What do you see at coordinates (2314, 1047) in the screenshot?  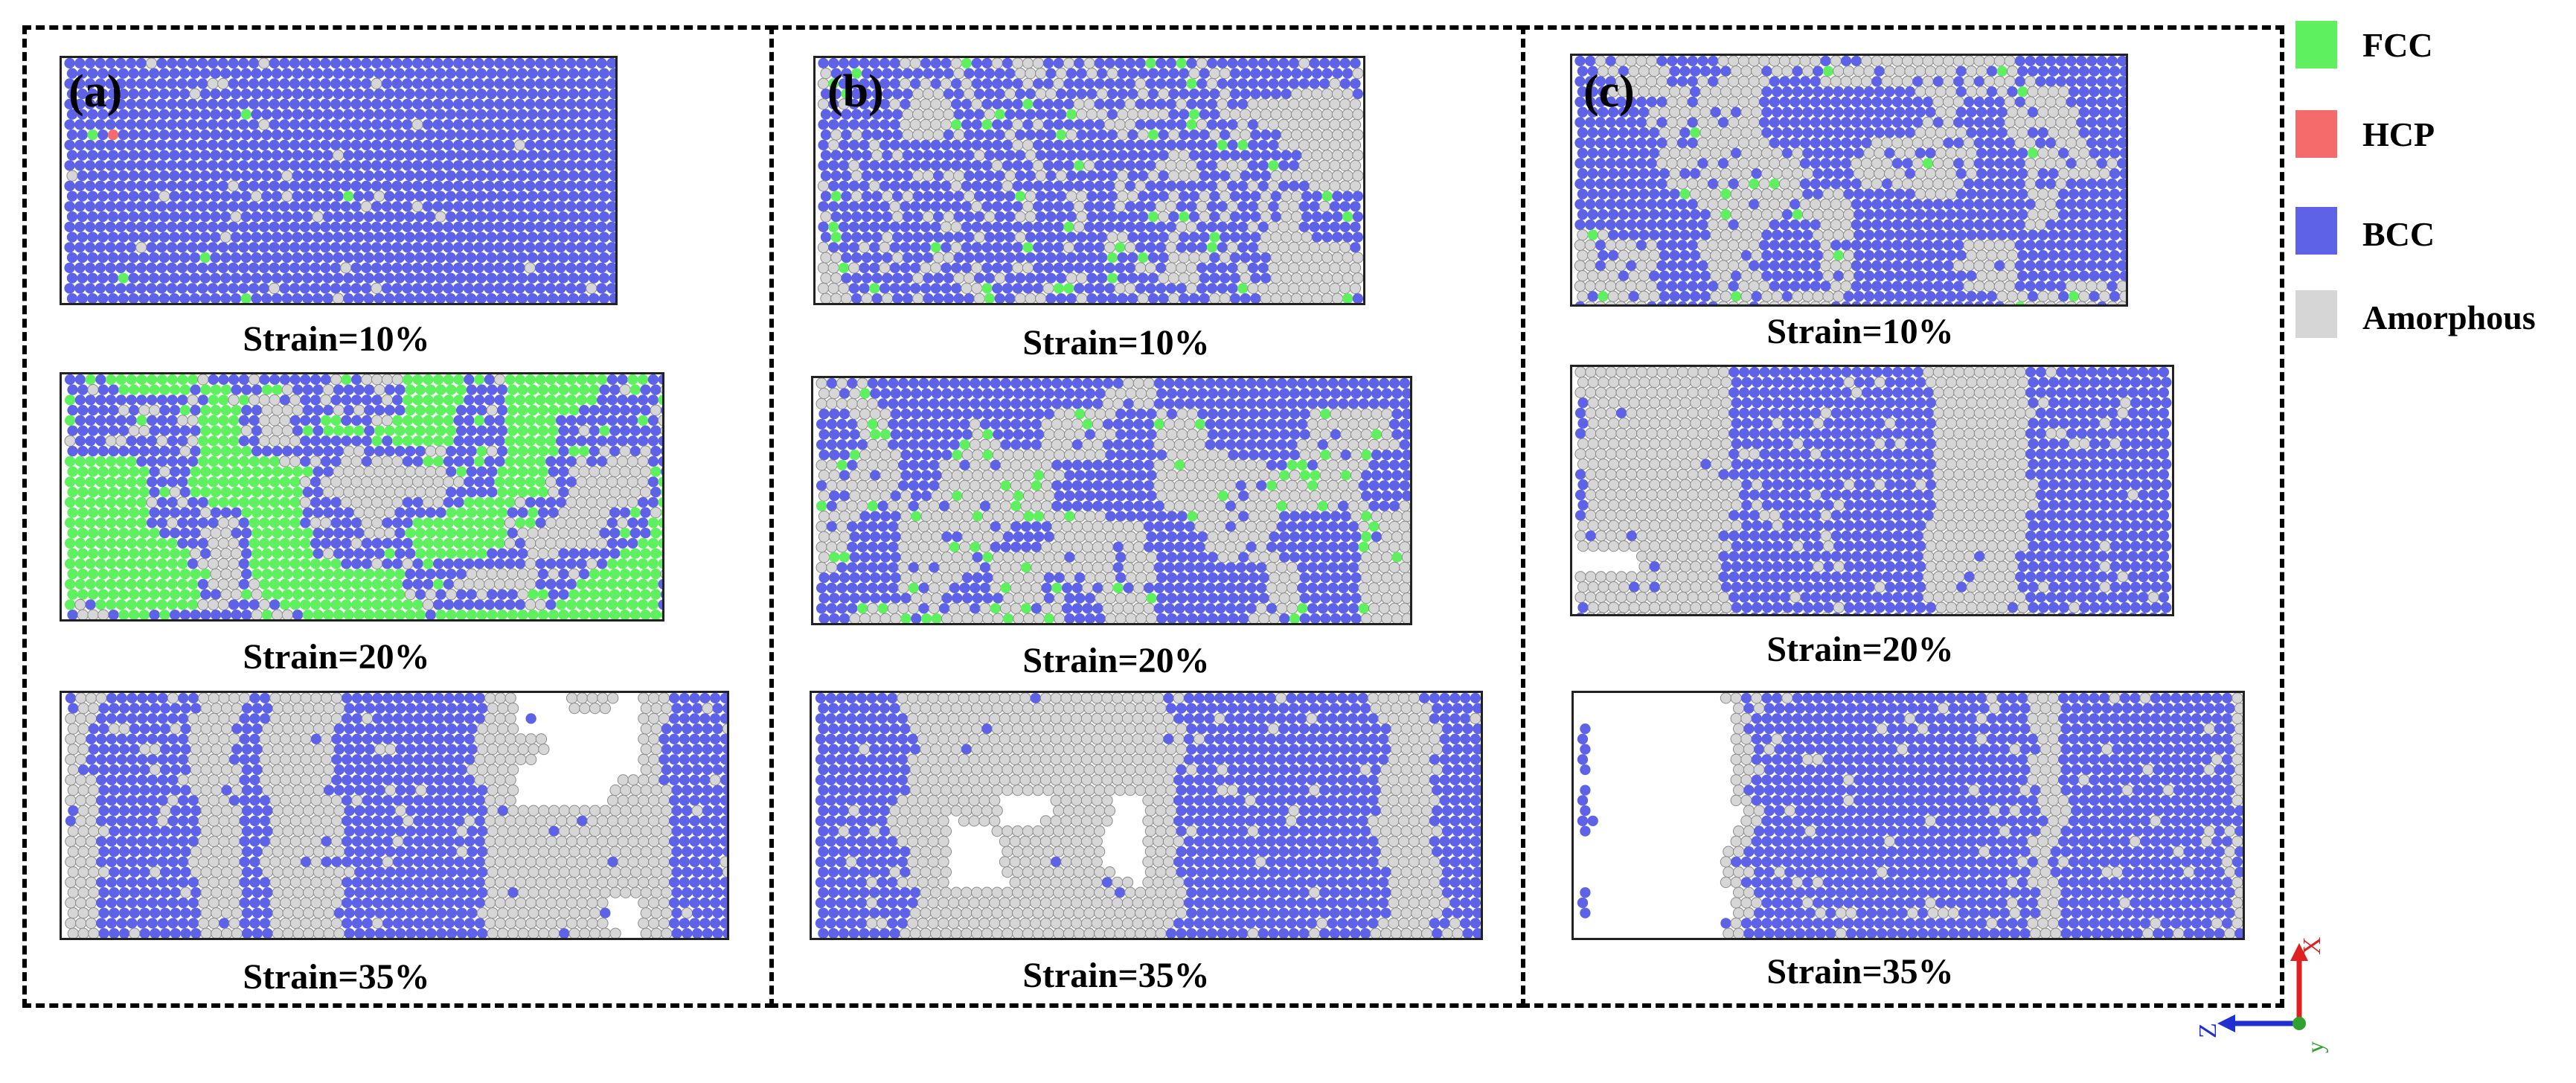 I see `axis-label-y: y` at bounding box center [2314, 1047].